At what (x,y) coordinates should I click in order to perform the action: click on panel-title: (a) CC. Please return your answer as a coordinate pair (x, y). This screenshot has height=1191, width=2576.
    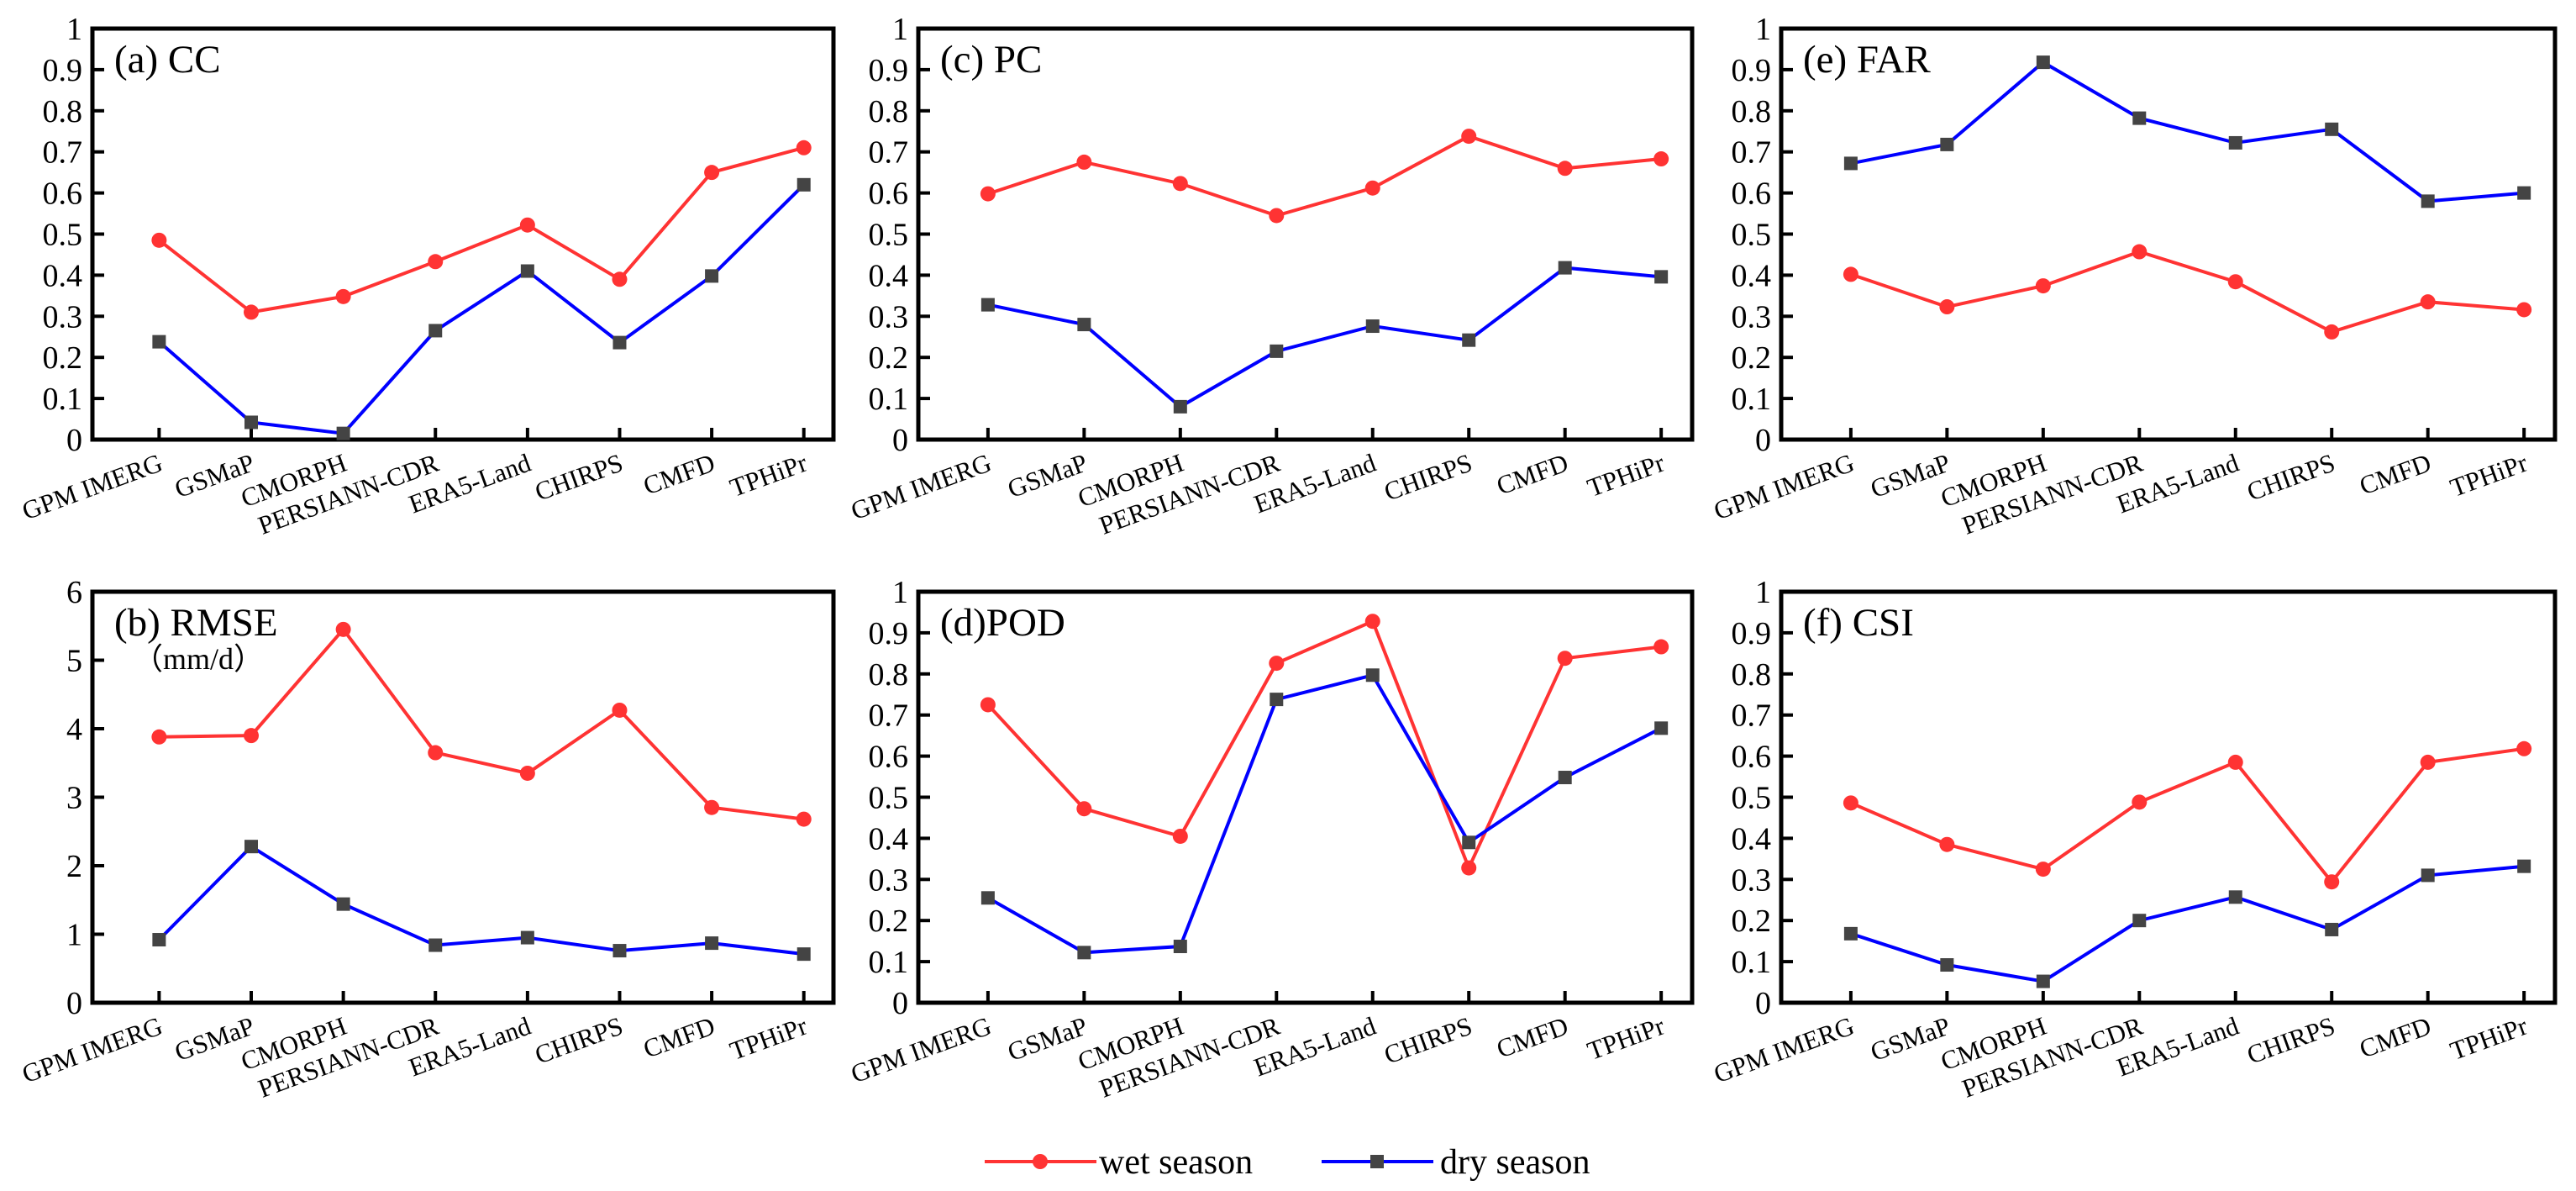
    Looking at the image, I should click on (167, 60).